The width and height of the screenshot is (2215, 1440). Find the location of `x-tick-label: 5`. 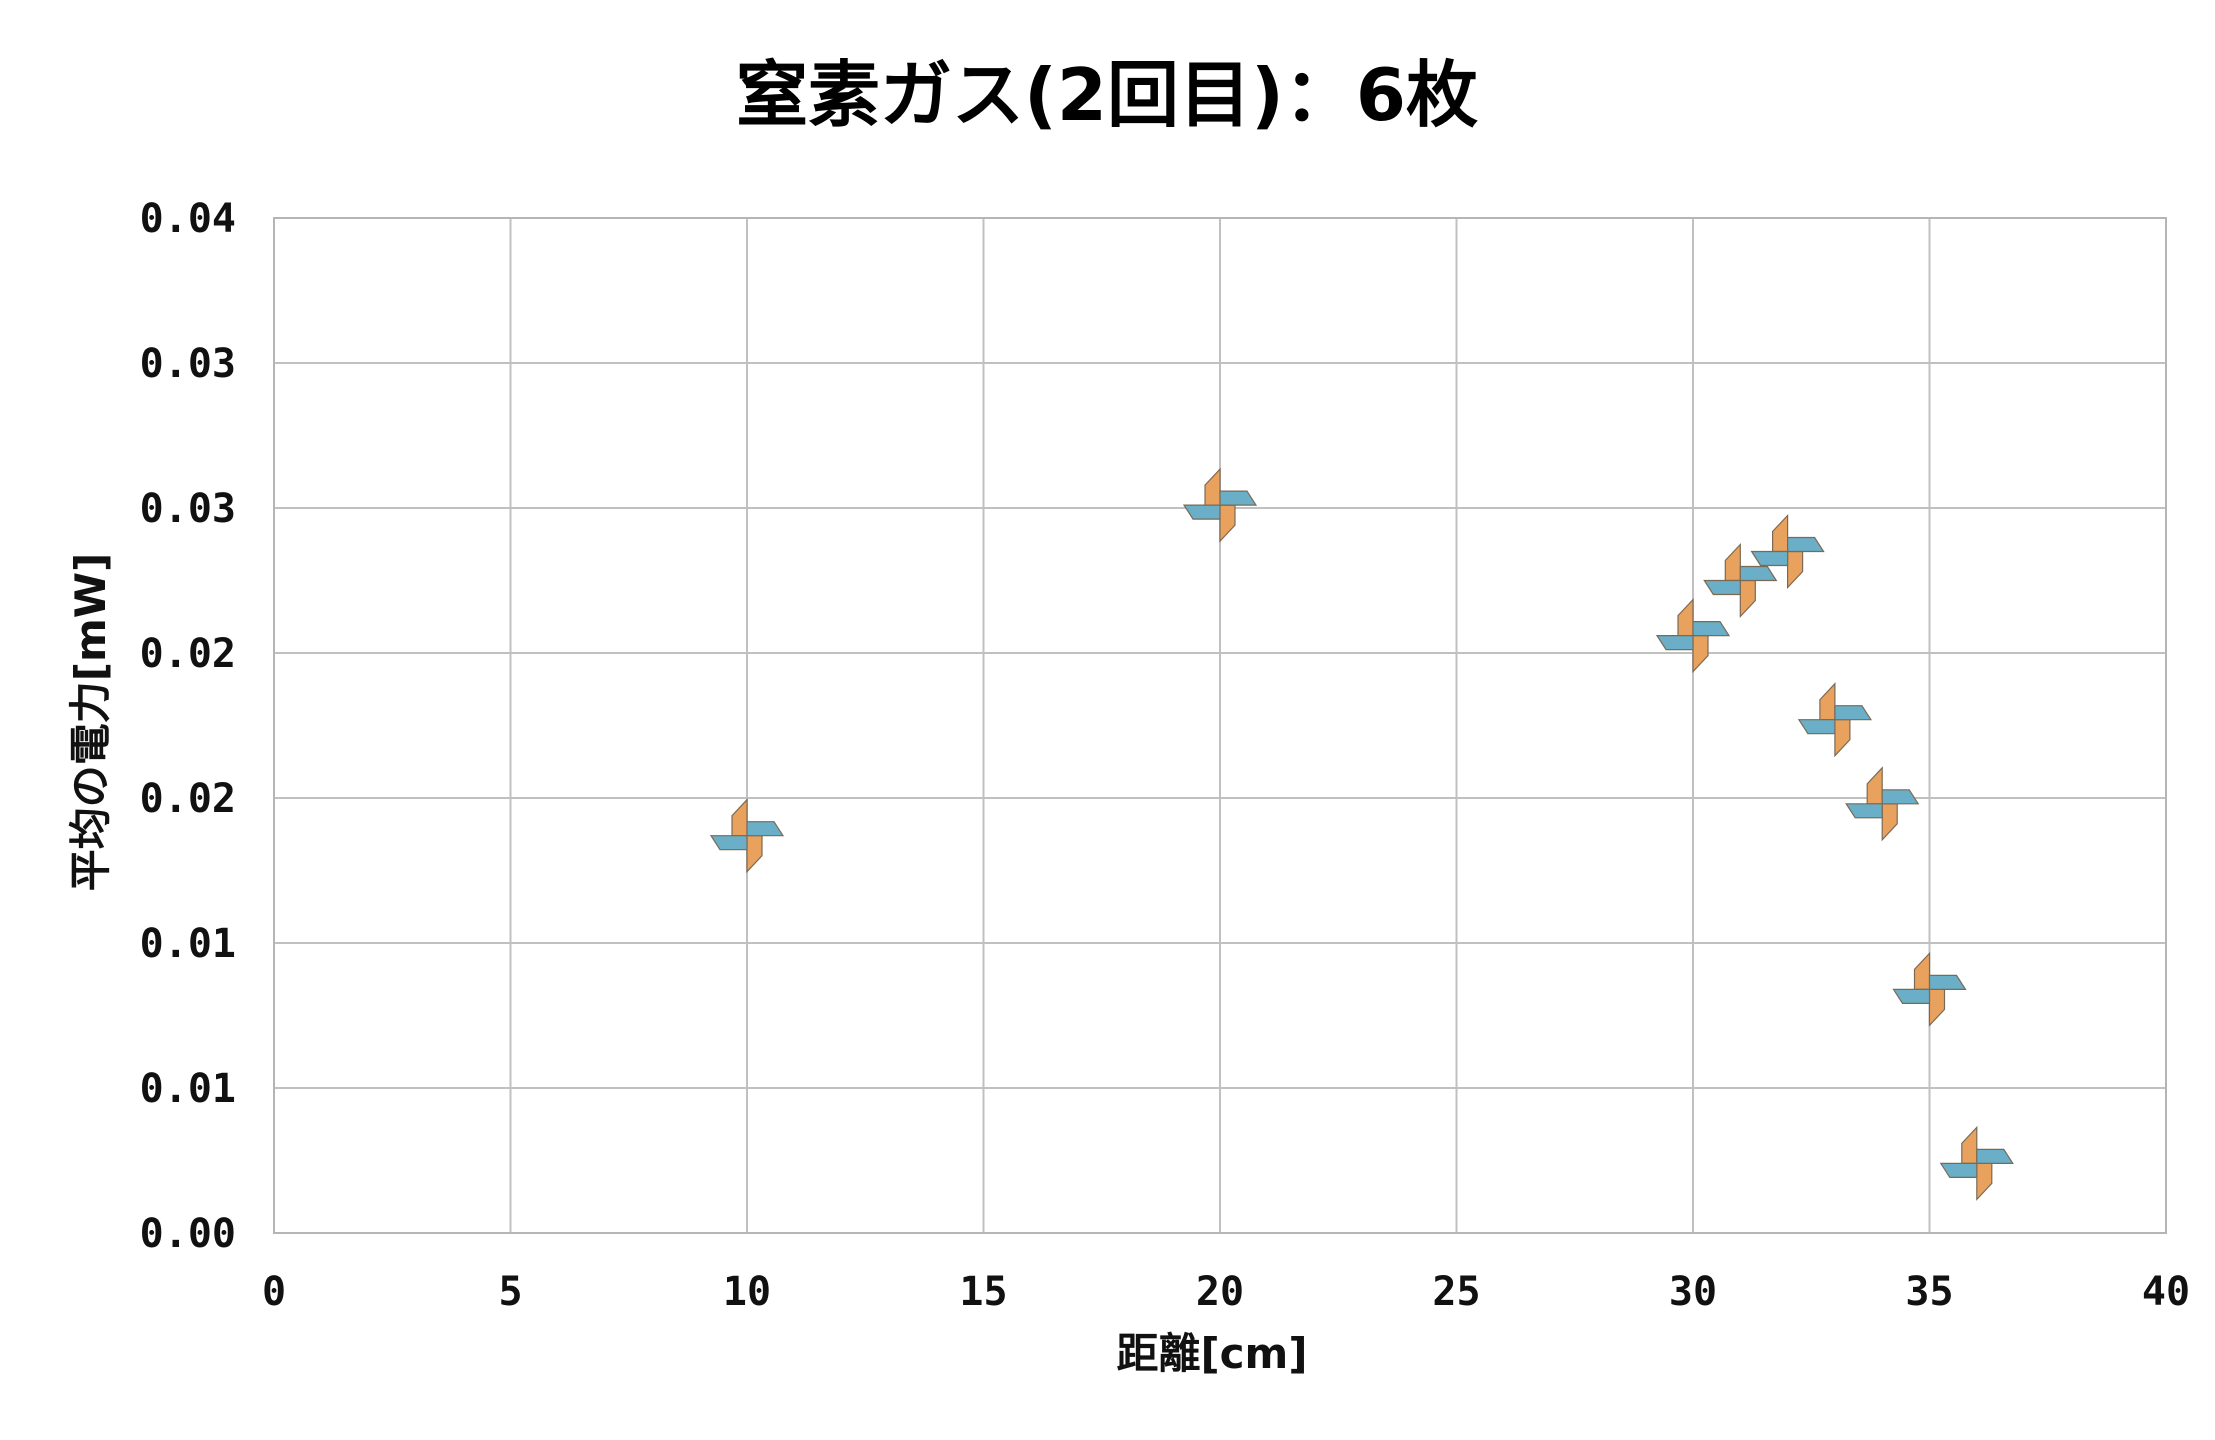

x-tick-label: 5 is located at coordinates (510, 1292).